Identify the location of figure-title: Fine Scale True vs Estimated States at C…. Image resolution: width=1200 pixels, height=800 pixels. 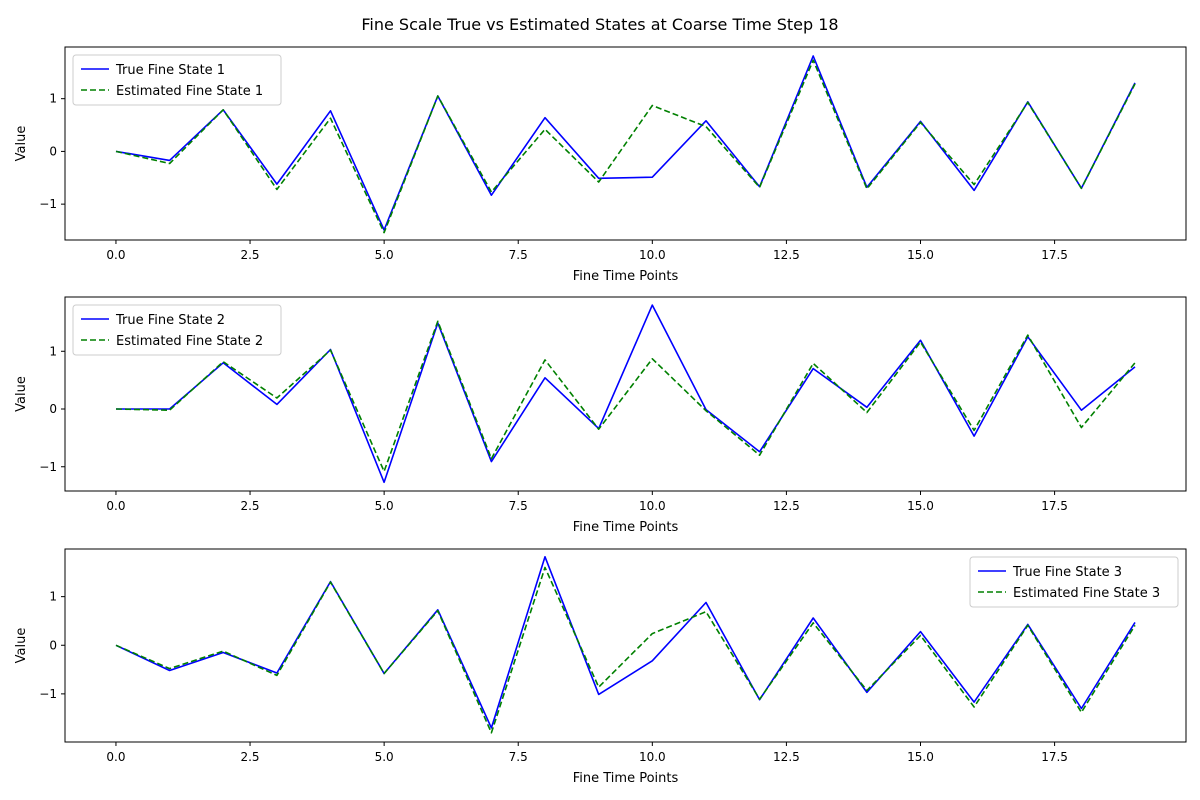
(599, 24).